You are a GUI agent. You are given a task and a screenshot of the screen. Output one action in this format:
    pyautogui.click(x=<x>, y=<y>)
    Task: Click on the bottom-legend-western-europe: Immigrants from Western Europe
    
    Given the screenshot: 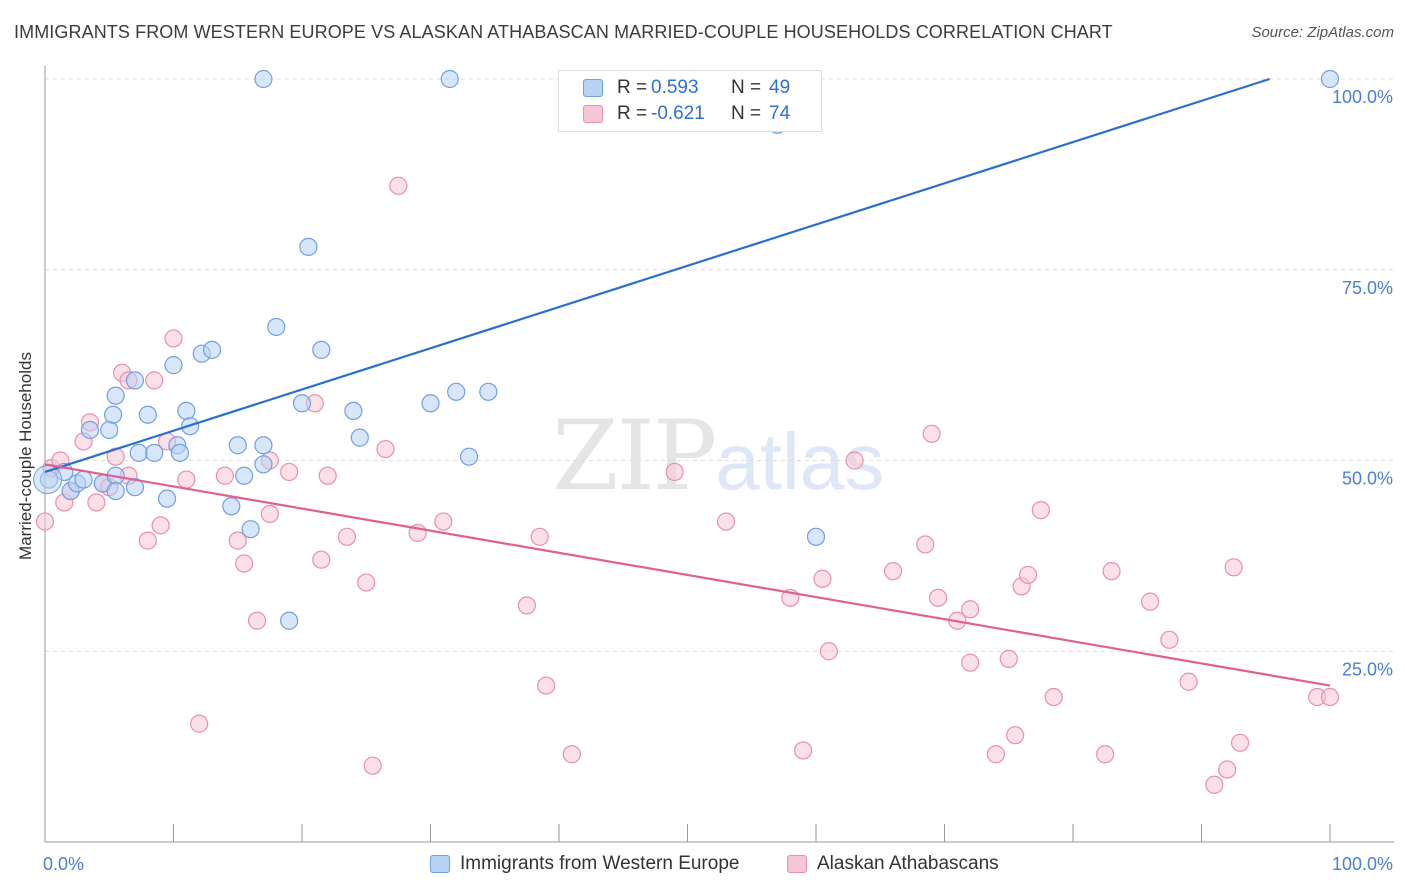 What is the action you would take?
    pyautogui.click(x=584, y=864)
    